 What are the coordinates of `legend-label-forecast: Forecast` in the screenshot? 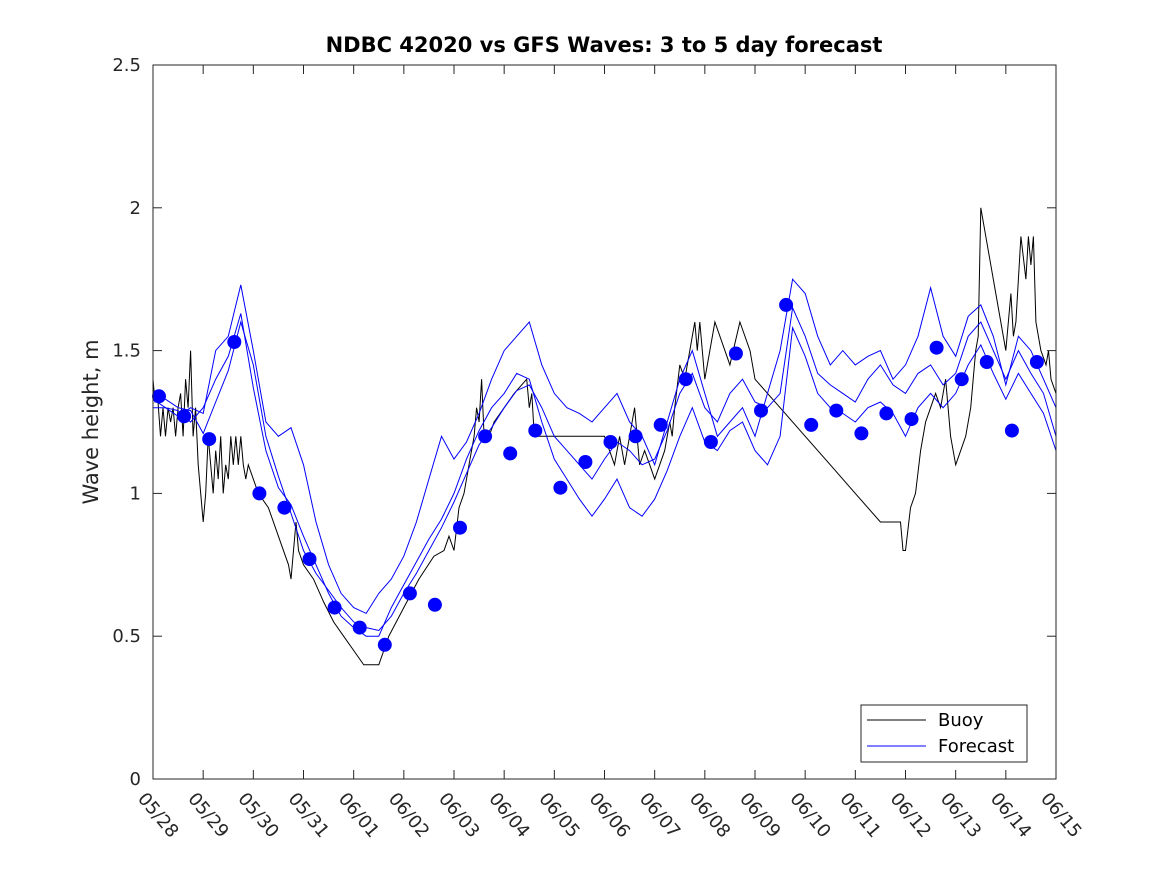 It's located at (976, 746).